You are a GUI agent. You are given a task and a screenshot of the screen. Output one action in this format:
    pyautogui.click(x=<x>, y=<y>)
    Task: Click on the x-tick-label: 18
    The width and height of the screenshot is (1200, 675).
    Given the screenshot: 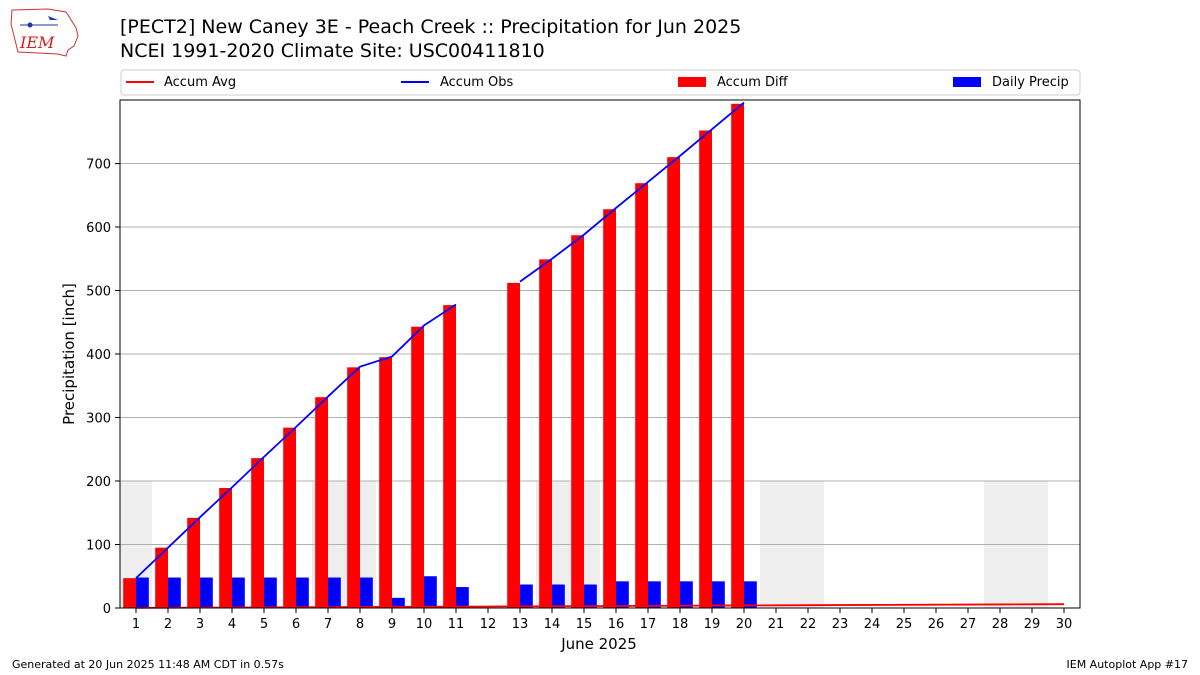 What is the action you would take?
    pyautogui.click(x=680, y=624)
    